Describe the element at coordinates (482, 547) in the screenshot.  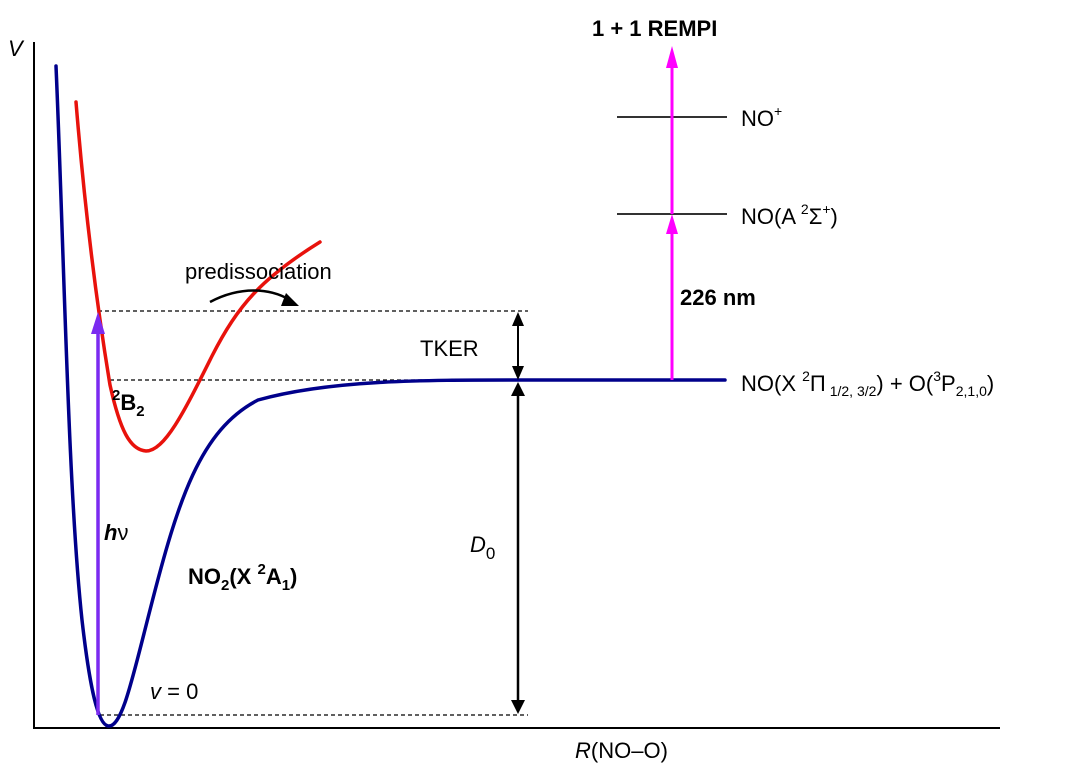
I see `d0-label: D0` at that location.